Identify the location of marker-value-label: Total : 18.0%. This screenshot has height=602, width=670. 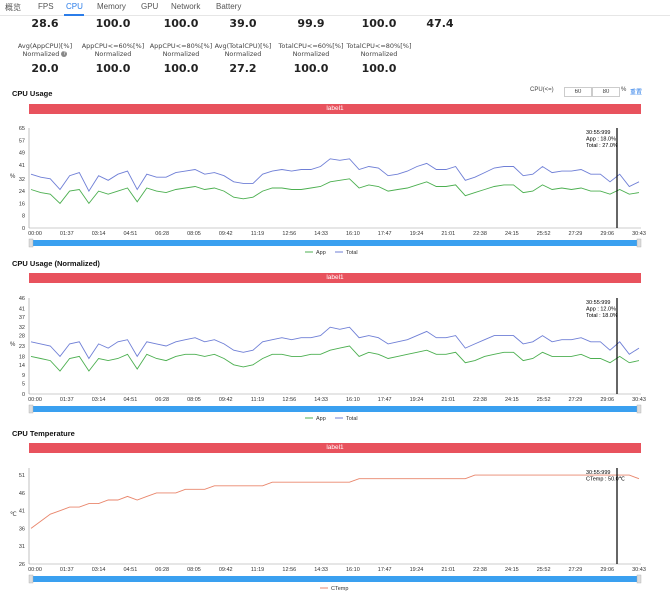
(602, 316).